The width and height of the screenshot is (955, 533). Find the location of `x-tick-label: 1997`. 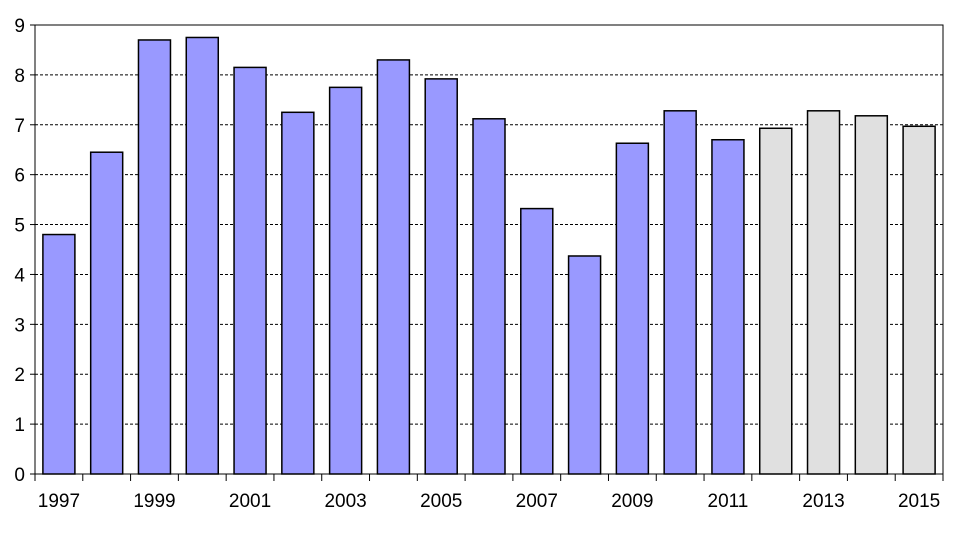

x-tick-label: 1997 is located at coordinates (59, 501).